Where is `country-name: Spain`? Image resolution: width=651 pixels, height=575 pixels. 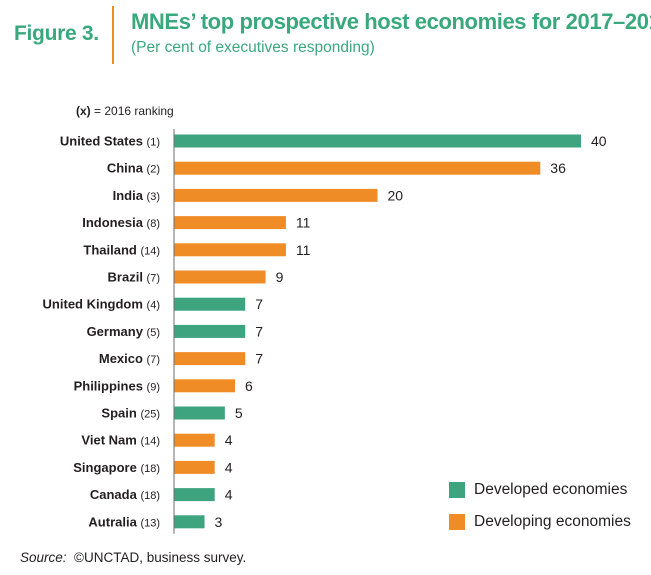 country-name: Spain is located at coordinates (120, 413).